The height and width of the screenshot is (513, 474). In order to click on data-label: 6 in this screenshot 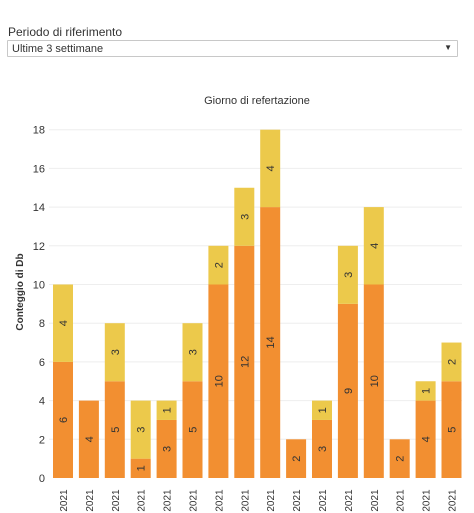, I will do `click(64, 420)`.